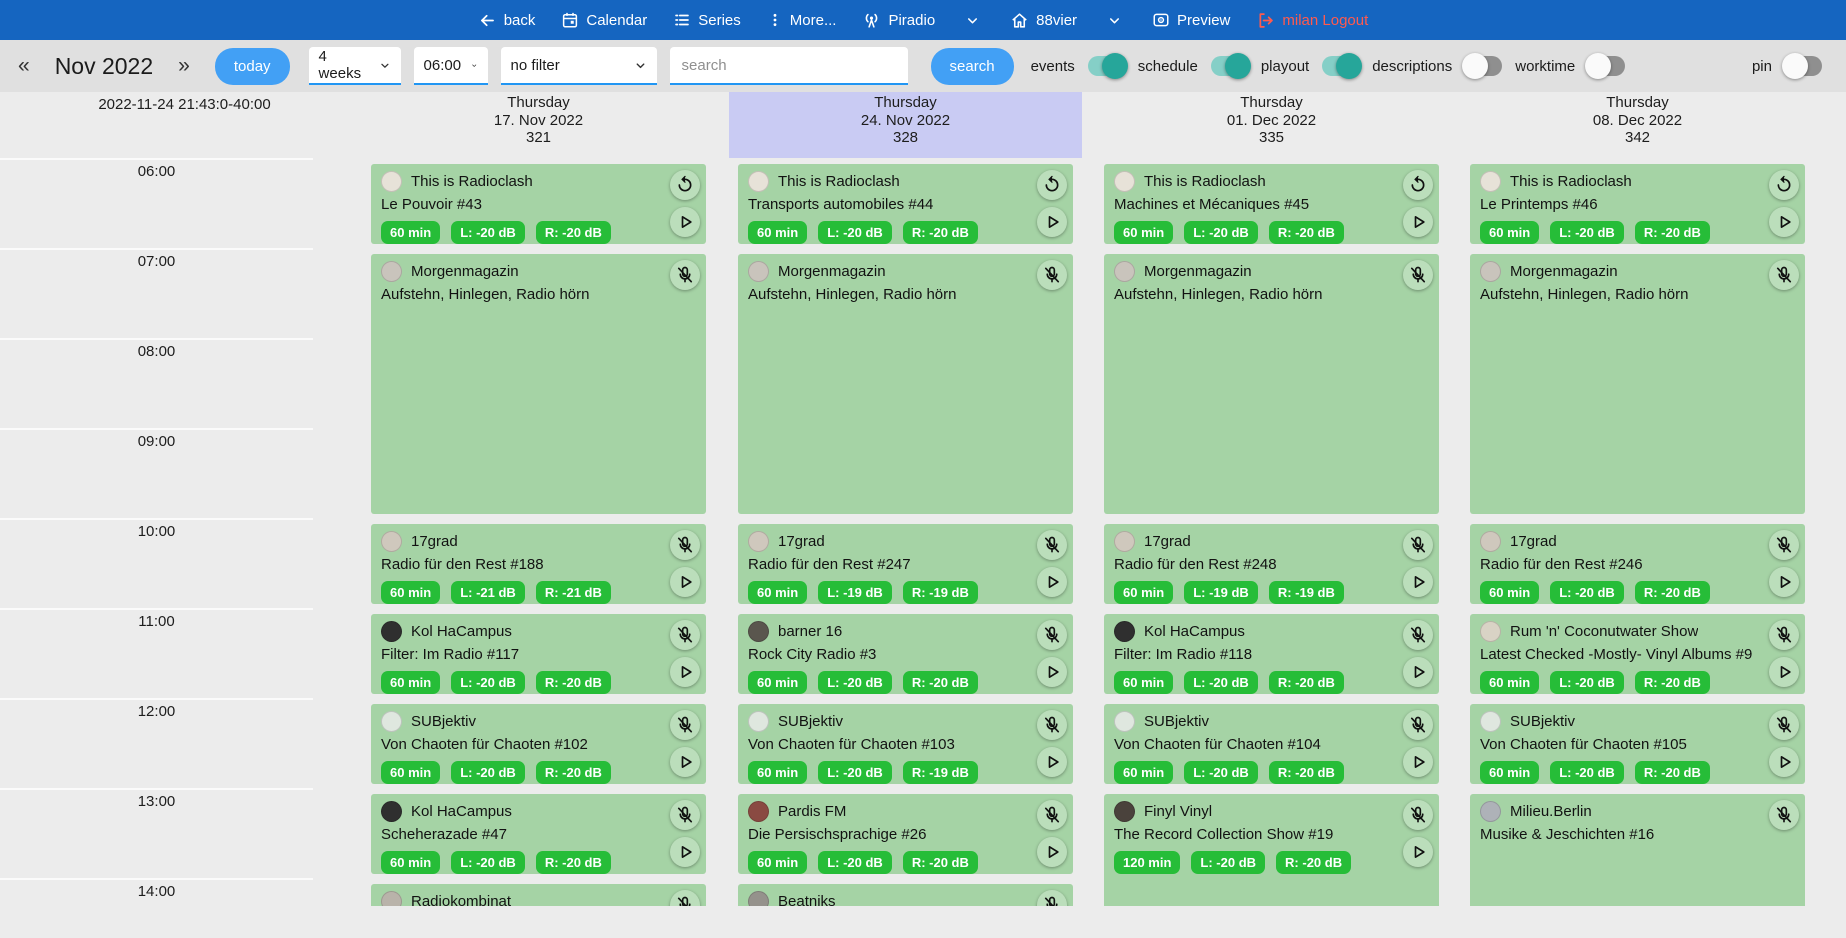 The width and height of the screenshot is (1846, 938). Describe the element at coordinates (354, 66) in the screenshot. I see `range-select: 4 weeks` at that location.